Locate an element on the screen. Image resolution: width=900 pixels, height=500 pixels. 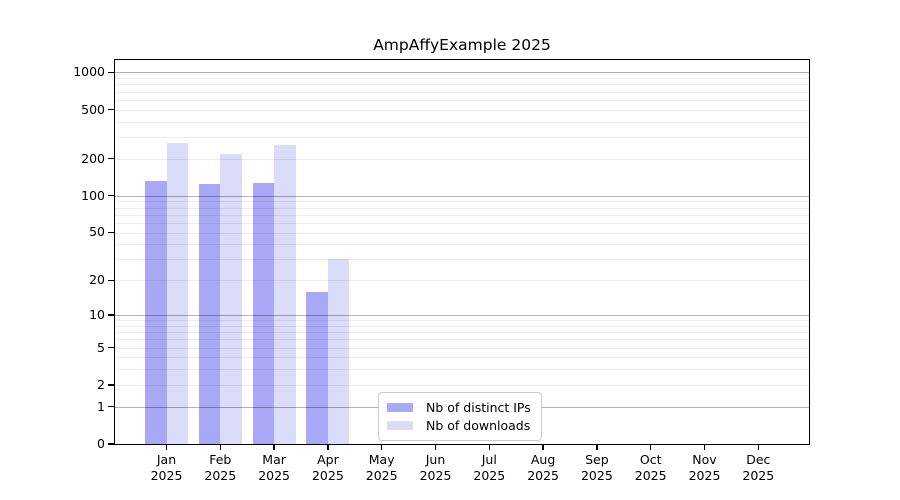
x-tick-month: Dec is located at coordinates (758, 459).